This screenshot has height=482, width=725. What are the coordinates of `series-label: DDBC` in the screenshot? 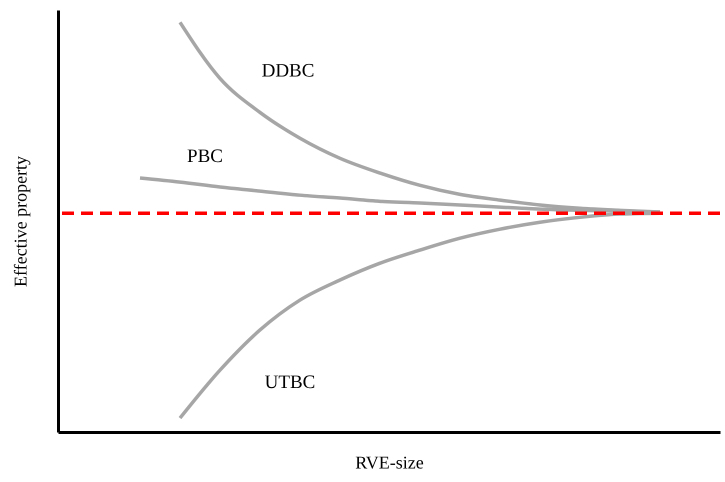 It's located at (288, 71).